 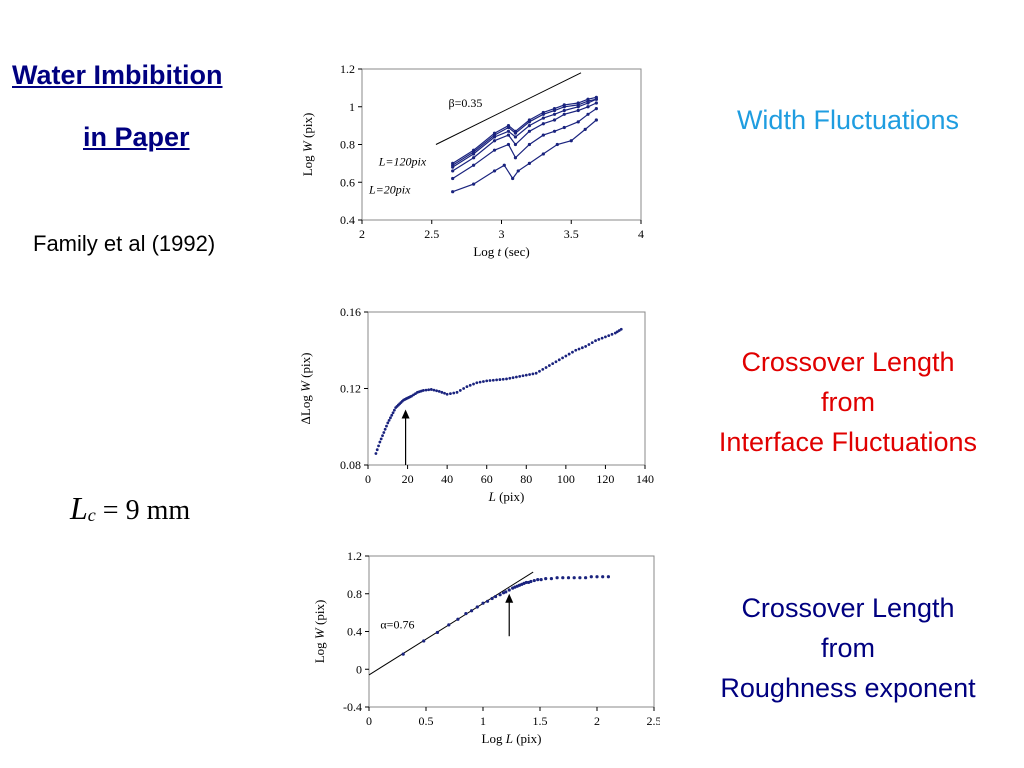 I want to click on y-tick-label: 0.12, so click(x=350, y=389).